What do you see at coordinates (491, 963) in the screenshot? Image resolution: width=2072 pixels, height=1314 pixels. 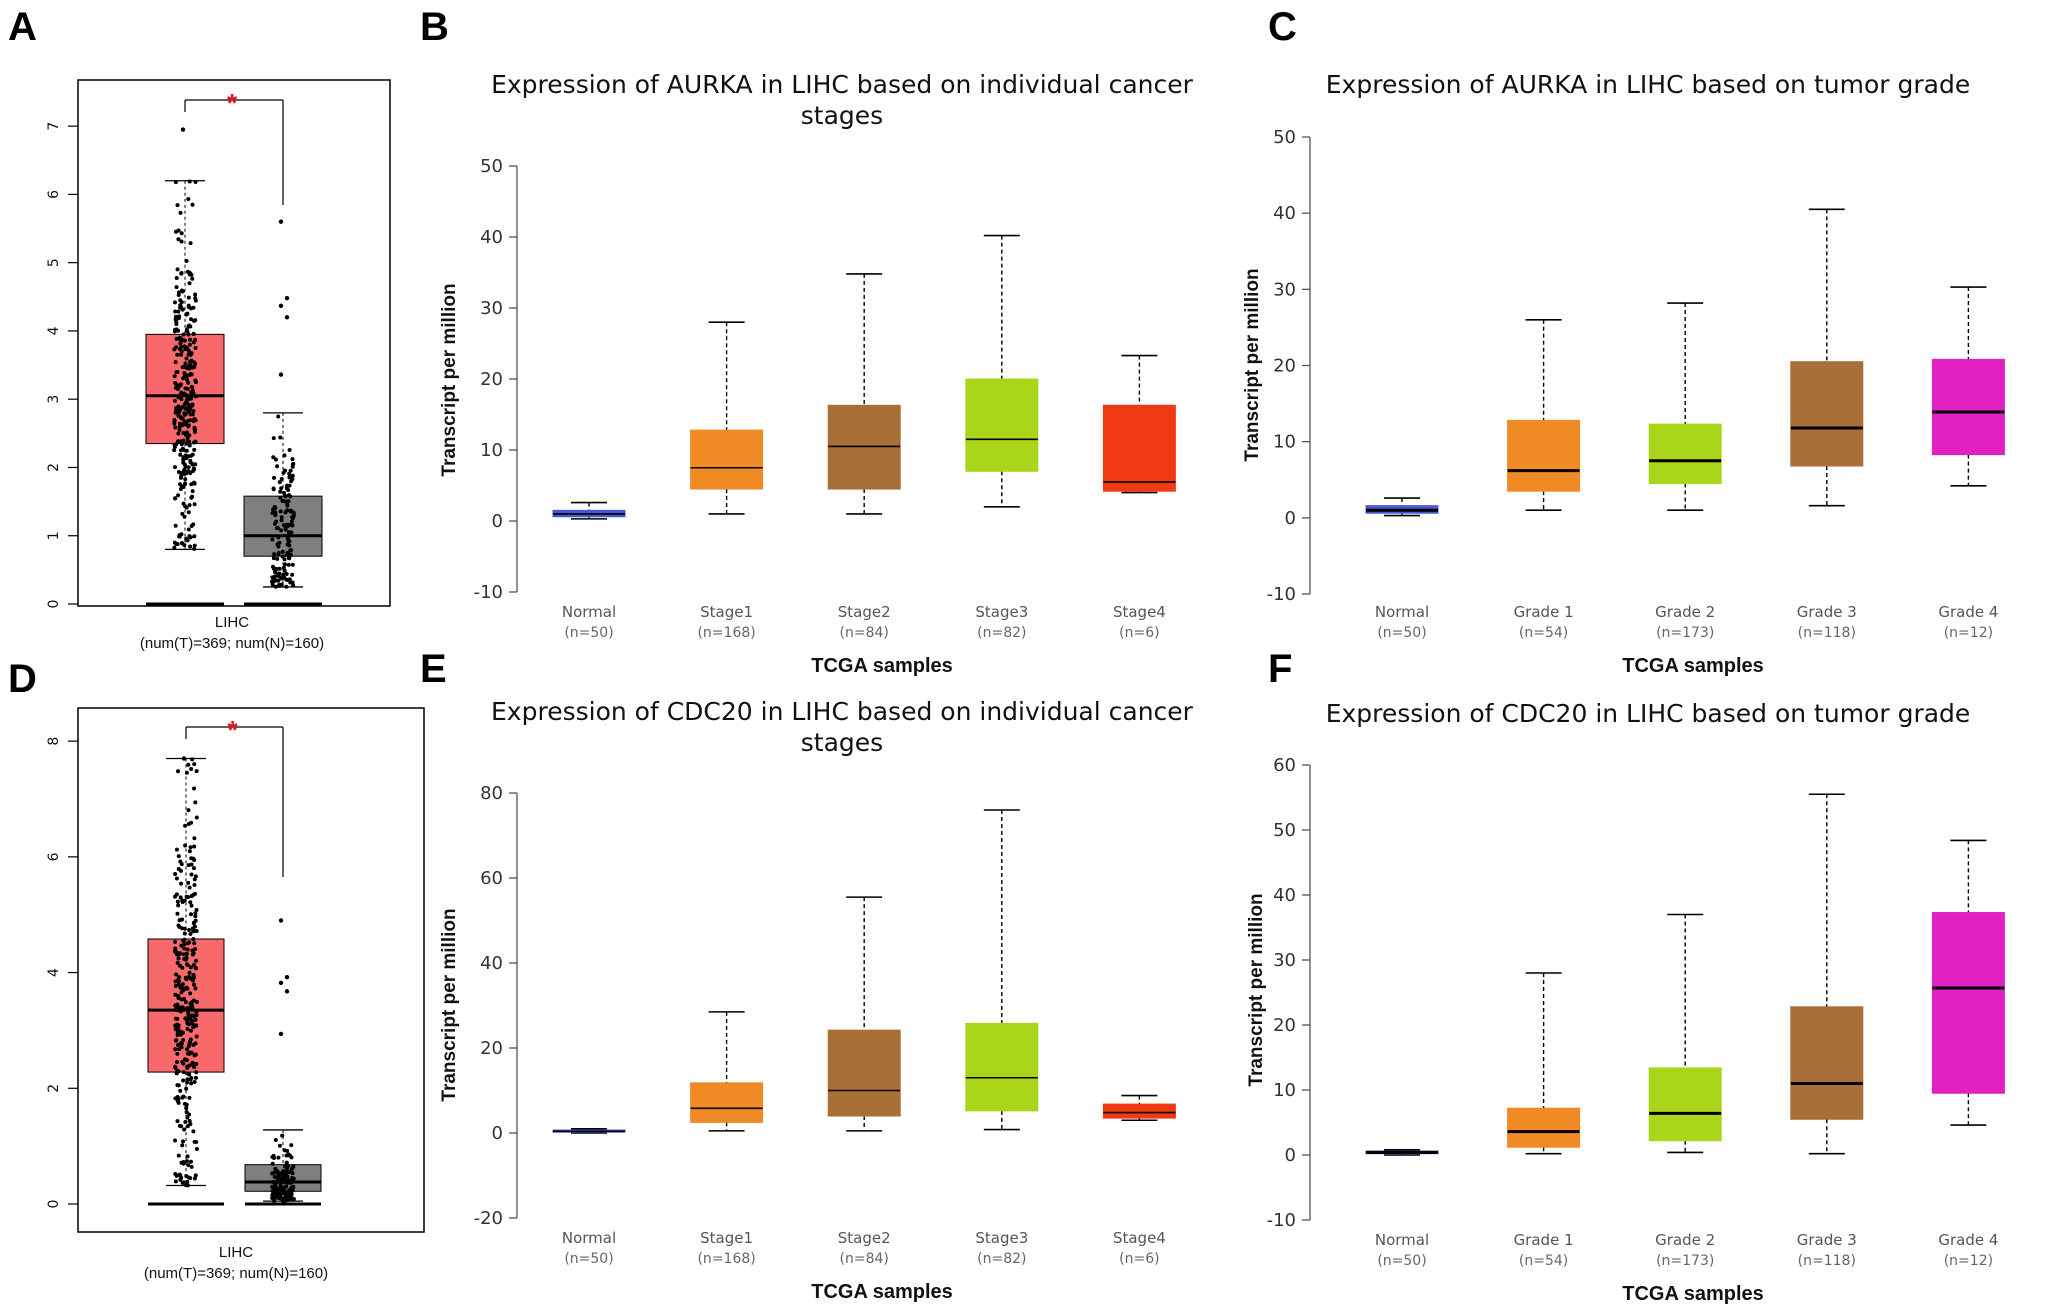 I see `y-tick-label: 40` at bounding box center [491, 963].